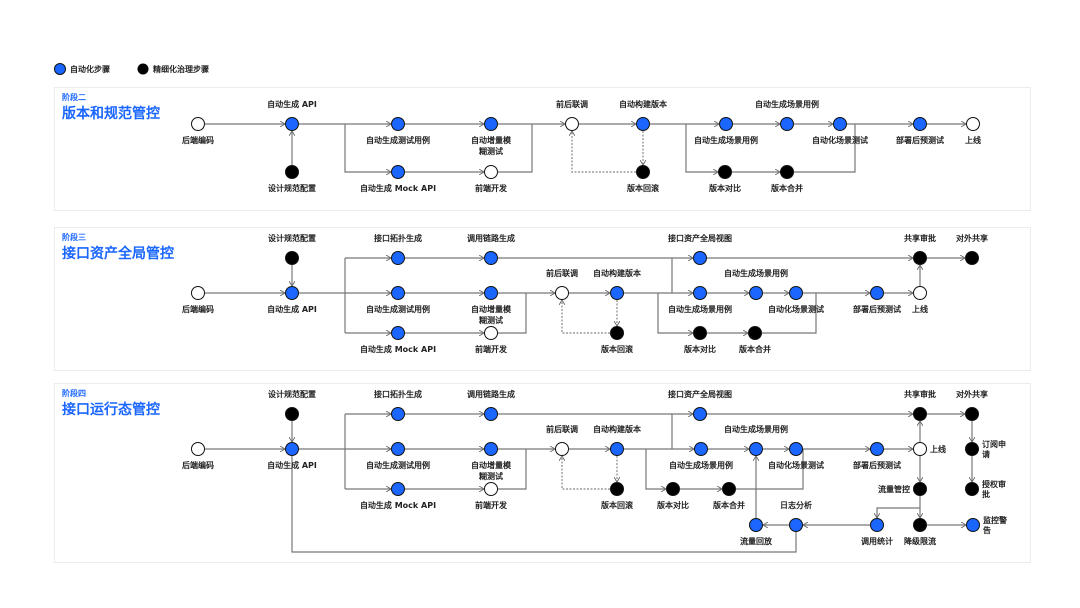 The width and height of the screenshot is (1080, 608). Describe the element at coordinates (972, 489) in the screenshot. I see `step-node-authorize` at that location.